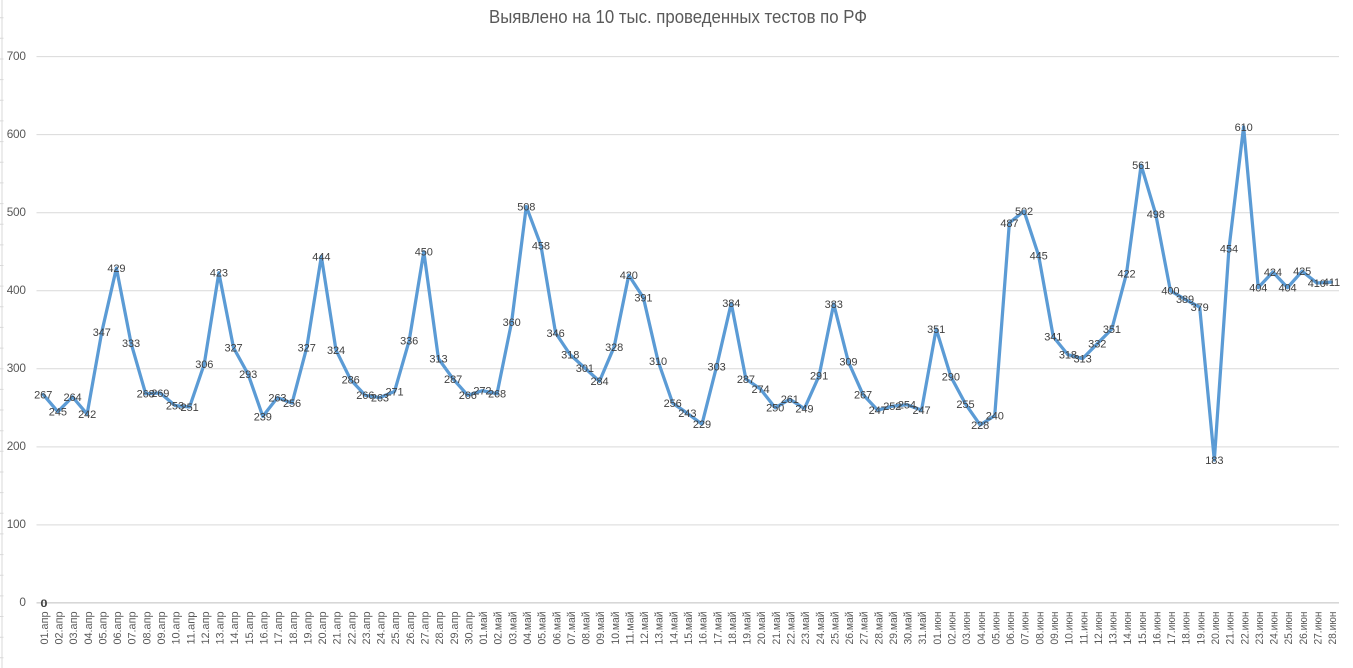 Image resolution: width=1353 pixels, height=668 pixels. What do you see at coordinates (513, 628) in the screenshot?
I see `svg-text: 03.май` at bounding box center [513, 628].